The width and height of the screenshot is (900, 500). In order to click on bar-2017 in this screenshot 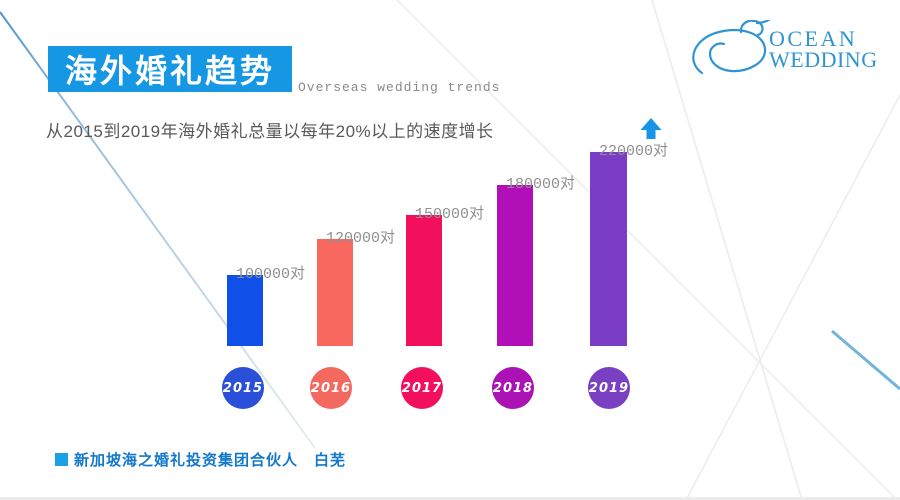, I will do `click(424, 280)`.